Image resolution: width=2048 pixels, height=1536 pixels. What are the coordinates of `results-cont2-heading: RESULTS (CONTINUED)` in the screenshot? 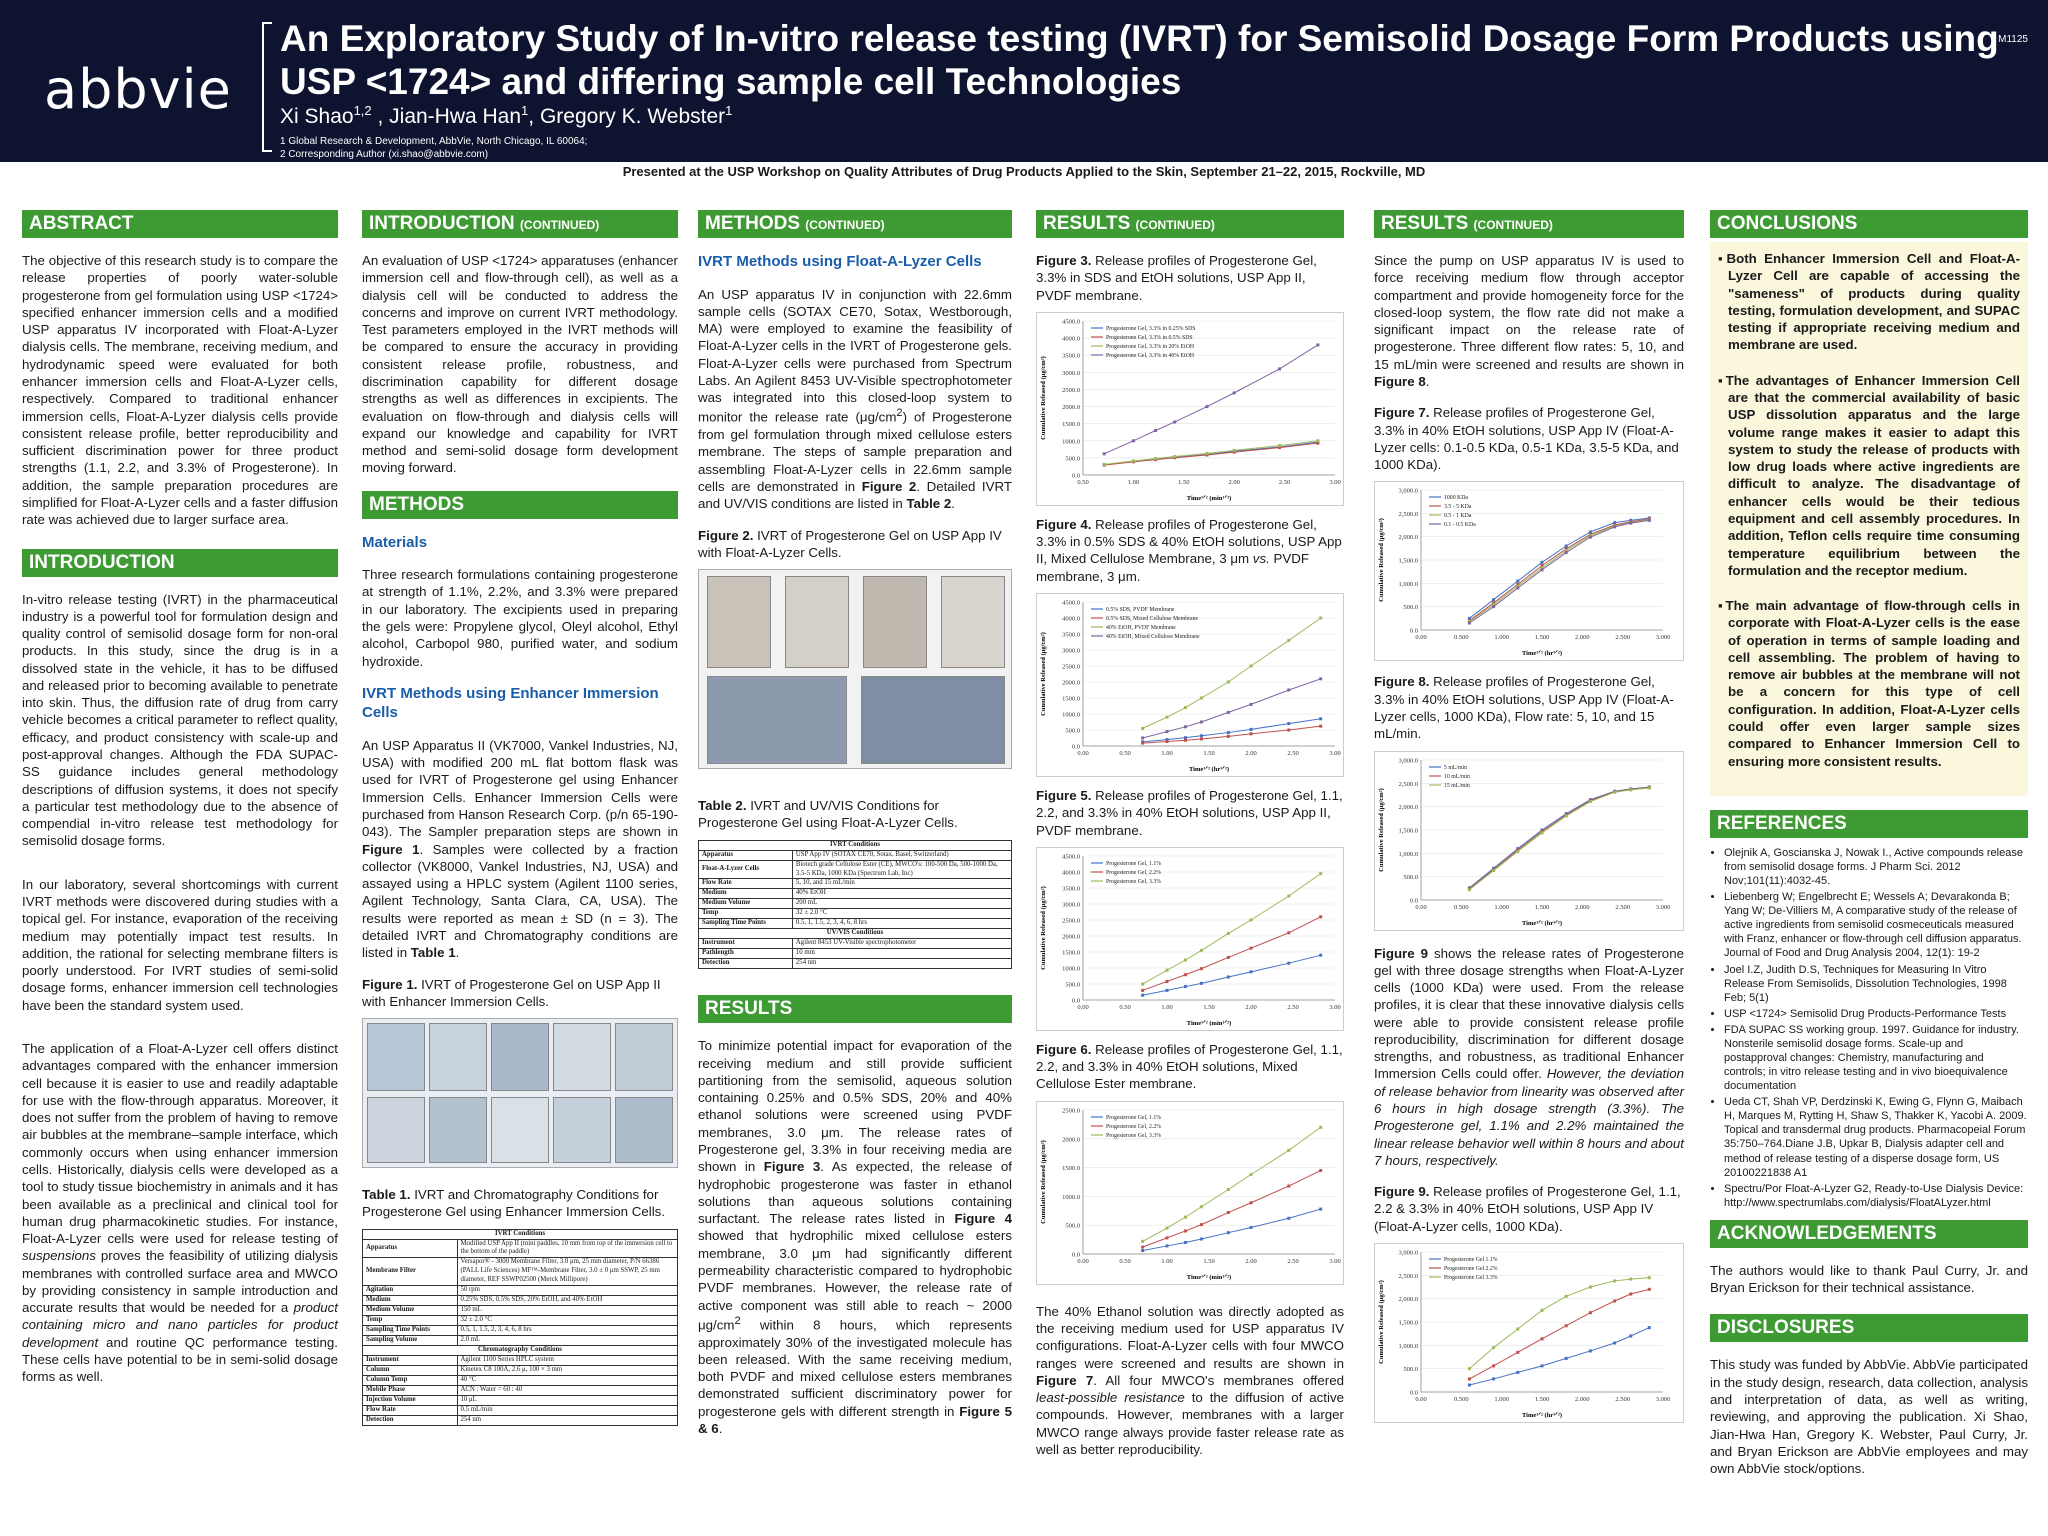 It's located at (1529, 224).